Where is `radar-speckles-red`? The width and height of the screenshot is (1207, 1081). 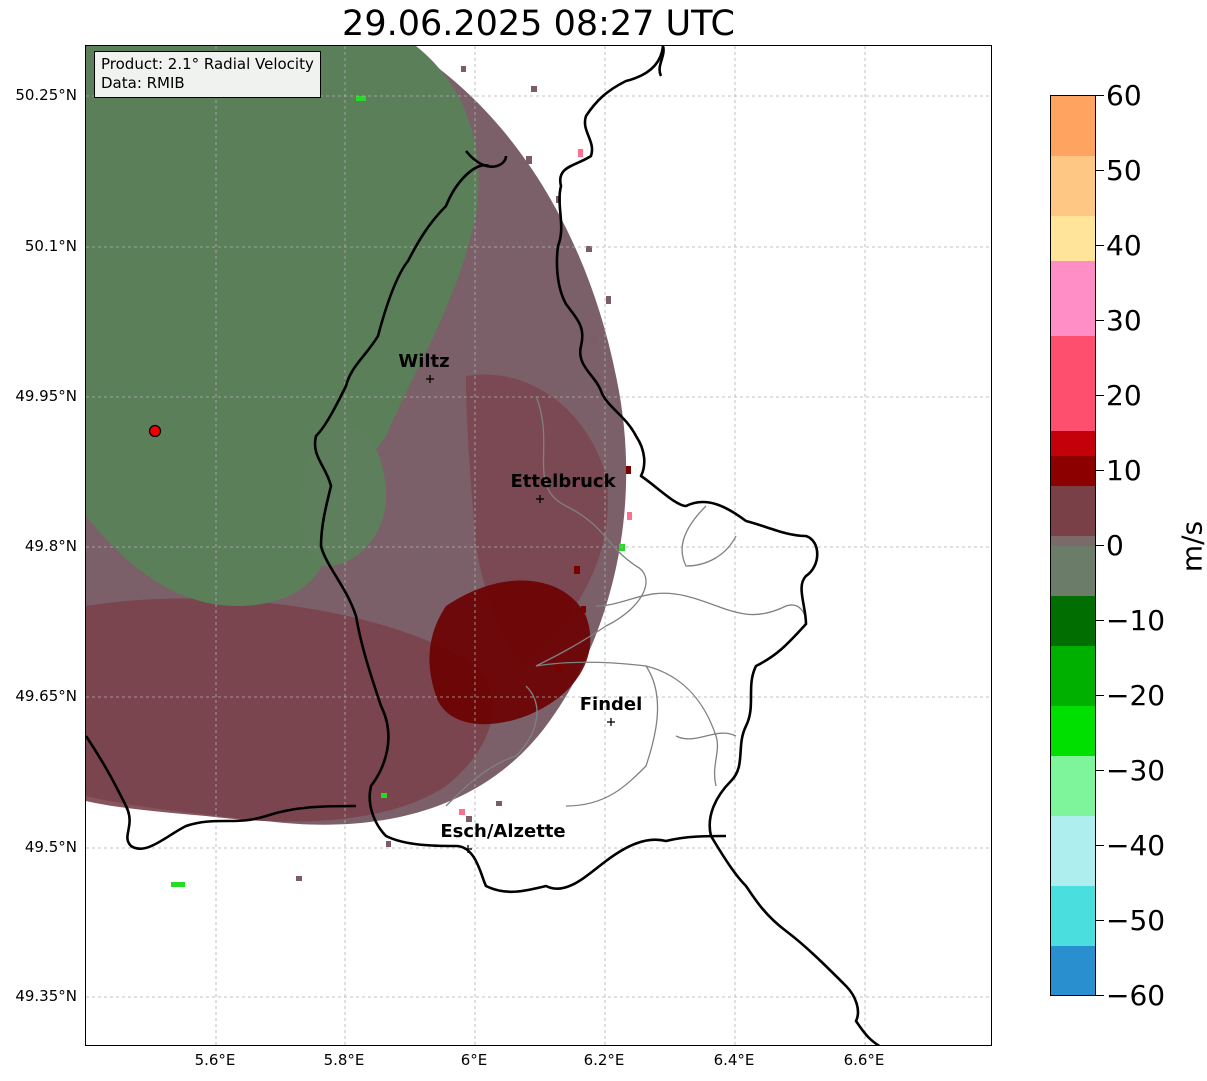 radar-speckles-red is located at coordinates (593, 569).